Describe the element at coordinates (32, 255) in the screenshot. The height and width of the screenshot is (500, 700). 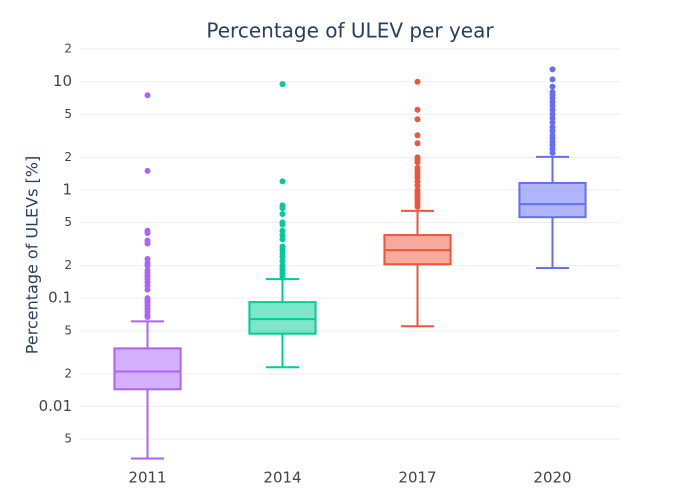
I see `y-axis-label: Percentage of ULEVs [%]` at that location.